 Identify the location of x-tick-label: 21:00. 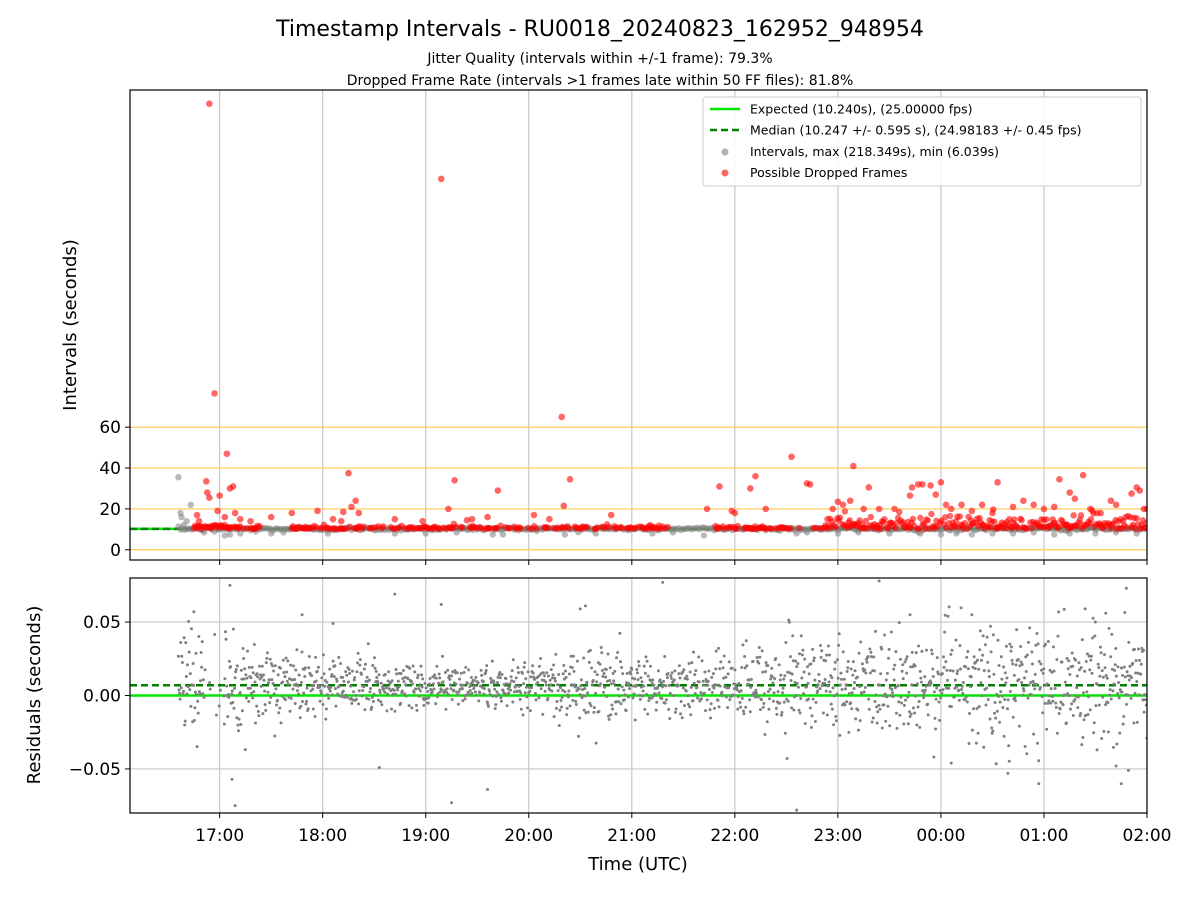
(631, 836).